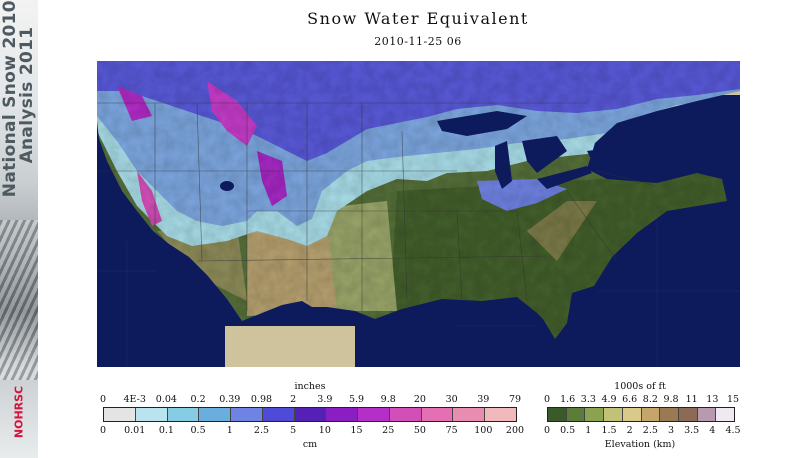 The width and height of the screenshot is (801, 458). What do you see at coordinates (388, 430) in the screenshot?
I see `cm-tick-label: 25` at bounding box center [388, 430].